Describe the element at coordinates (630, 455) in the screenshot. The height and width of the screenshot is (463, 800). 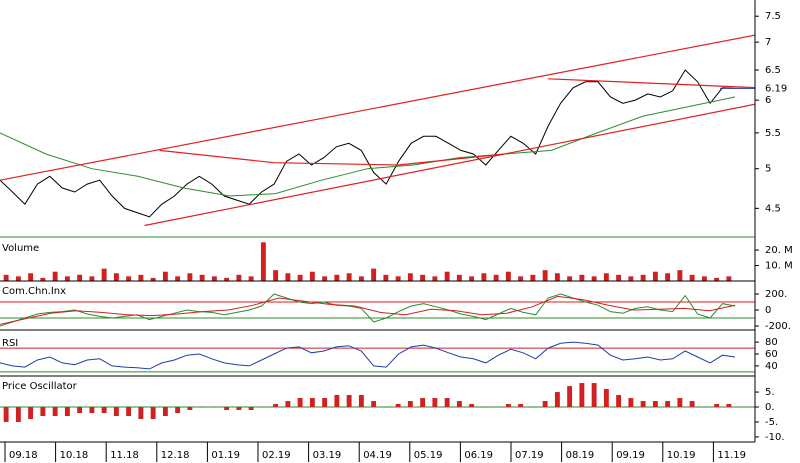
I see `x-tick-label: 09.19` at that location.